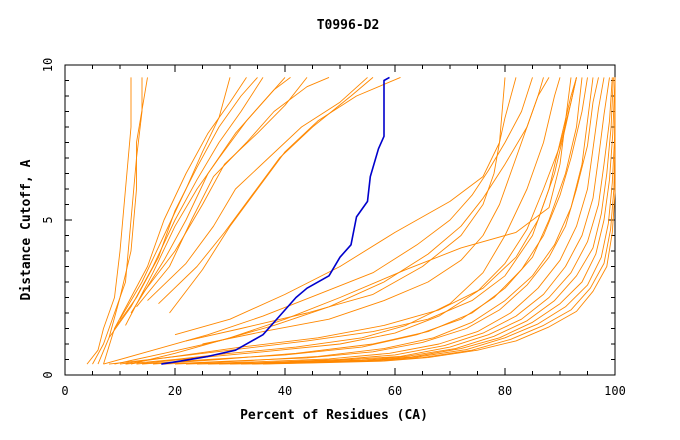 This screenshot has height=440, width=680. I want to click on x-tick-label: 0, so click(64, 391).